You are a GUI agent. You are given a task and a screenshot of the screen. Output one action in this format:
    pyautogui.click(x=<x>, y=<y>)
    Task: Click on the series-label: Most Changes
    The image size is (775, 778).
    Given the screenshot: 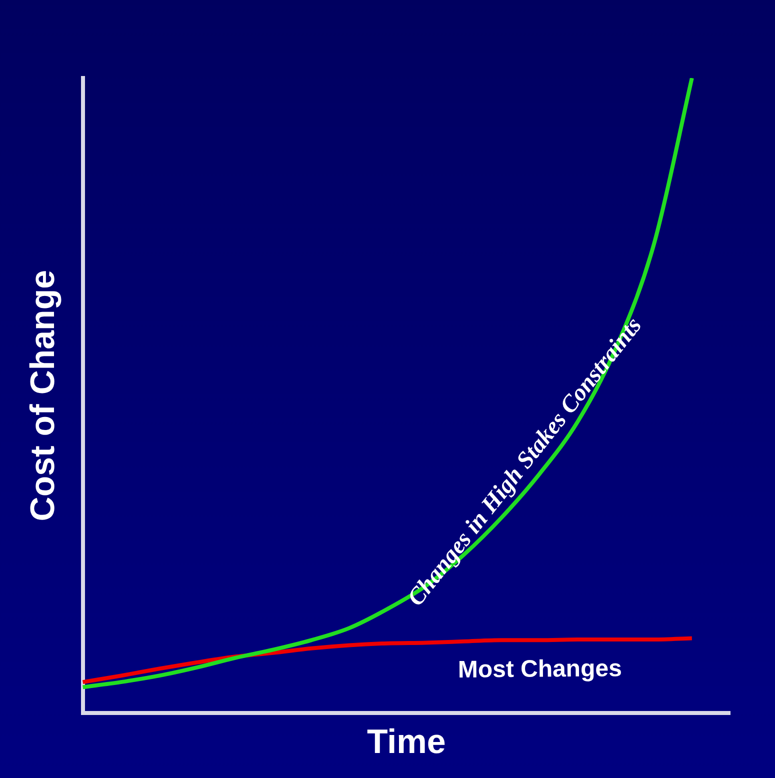 What is the action you would take?
    pyautogui.click(x=540, y=669)
    